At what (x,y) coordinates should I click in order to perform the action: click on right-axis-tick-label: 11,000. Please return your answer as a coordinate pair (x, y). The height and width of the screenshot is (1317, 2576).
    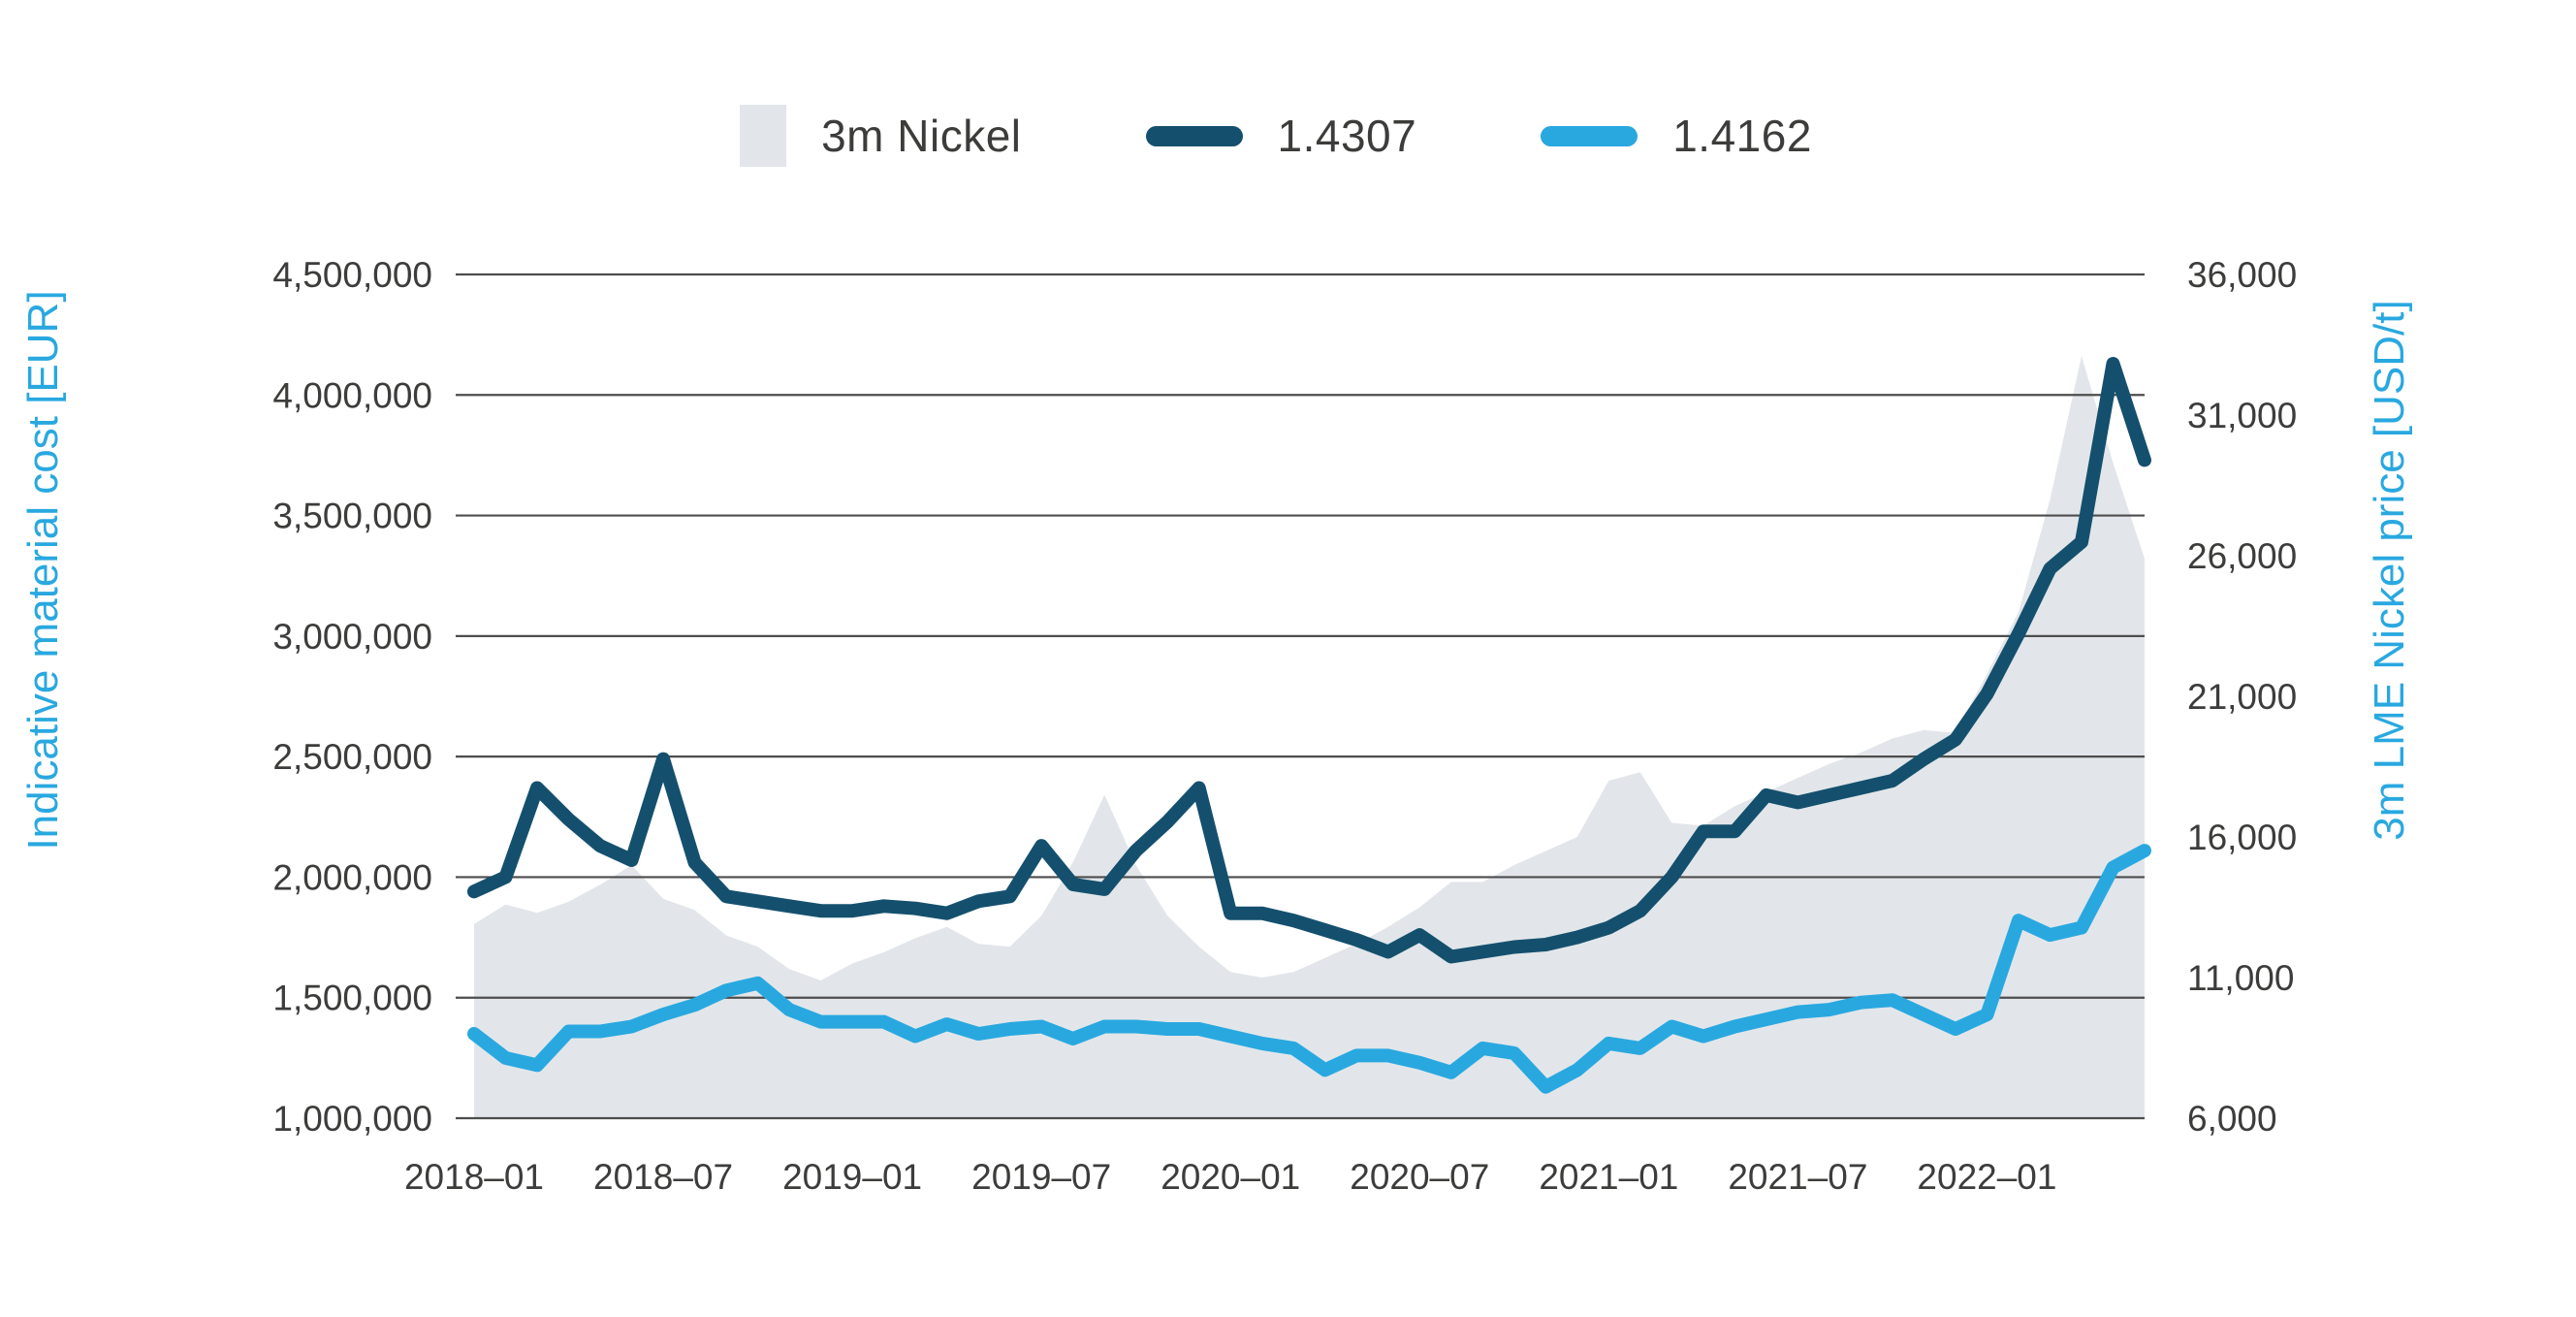
    Looking at the image, I should click on (2241, 978).